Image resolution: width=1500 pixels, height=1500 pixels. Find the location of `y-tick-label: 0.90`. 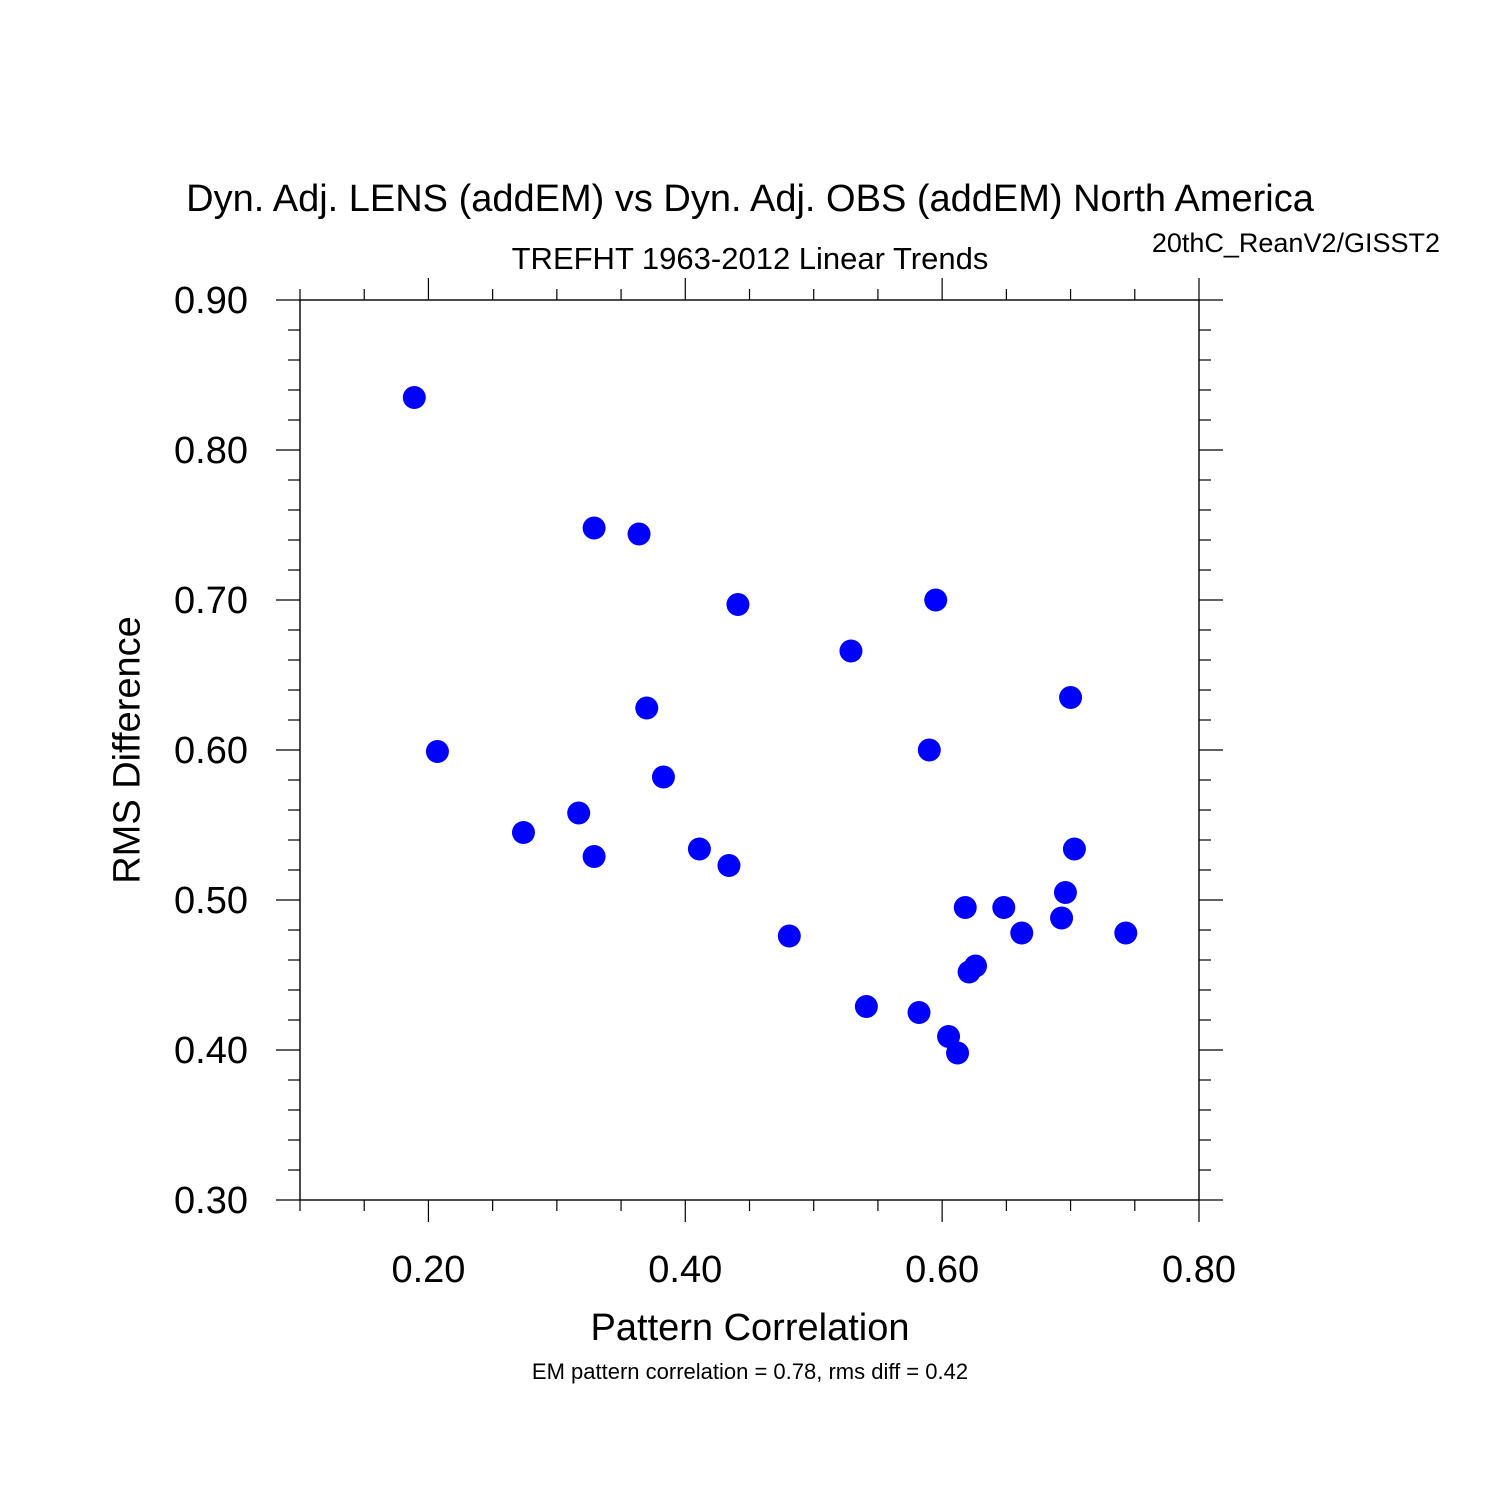

y-tick-label: 0.90 is located at coordinates (211, 301).